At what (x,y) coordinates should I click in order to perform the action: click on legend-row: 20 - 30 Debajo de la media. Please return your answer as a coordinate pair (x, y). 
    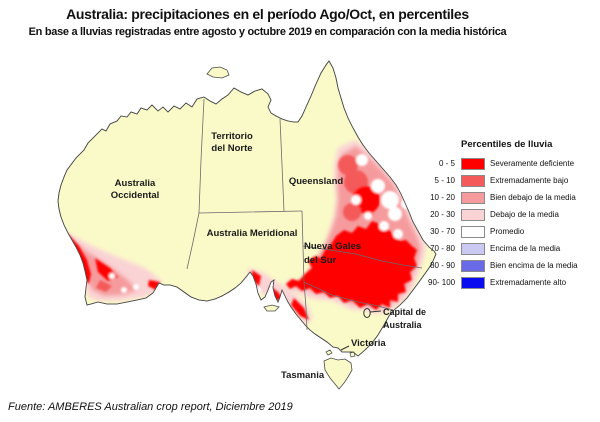
    Looking at the image, I should click on (514, 214).